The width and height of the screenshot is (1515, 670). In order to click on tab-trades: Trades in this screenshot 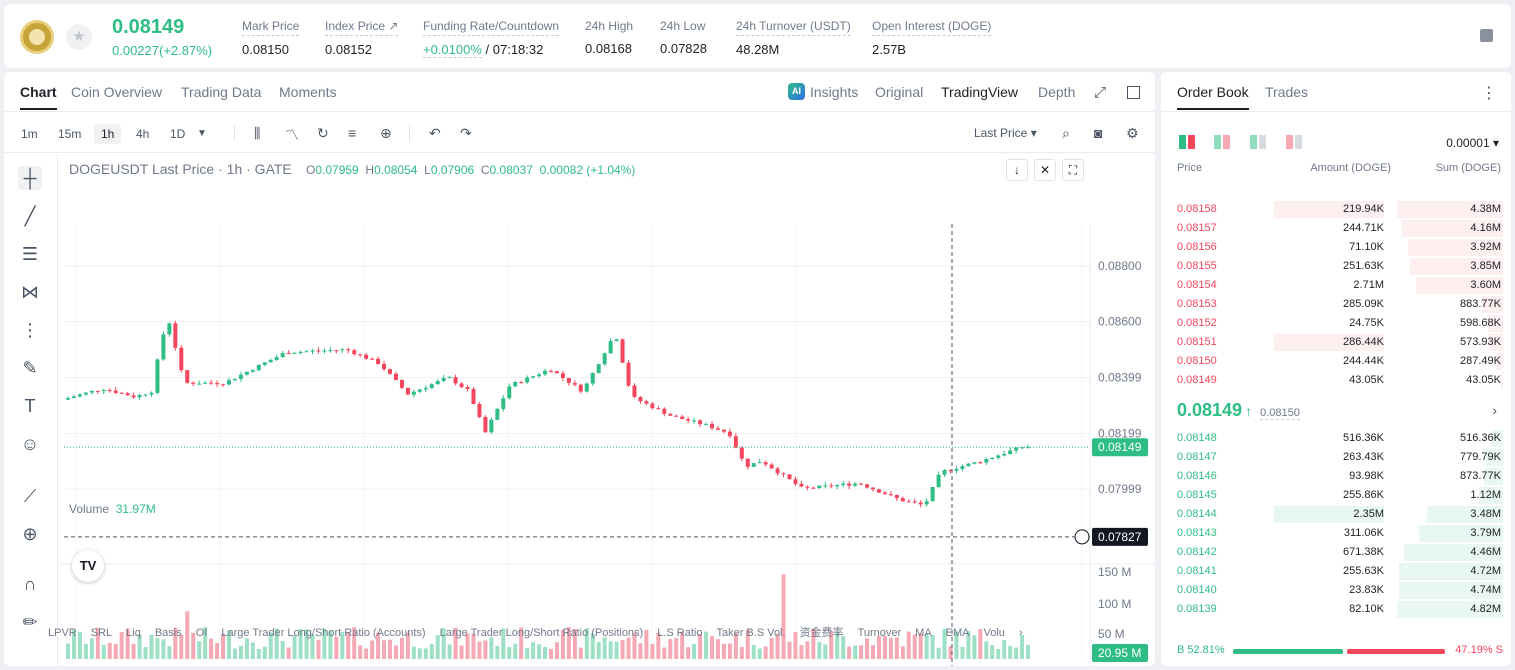, I will do `click(1287, 92)`.